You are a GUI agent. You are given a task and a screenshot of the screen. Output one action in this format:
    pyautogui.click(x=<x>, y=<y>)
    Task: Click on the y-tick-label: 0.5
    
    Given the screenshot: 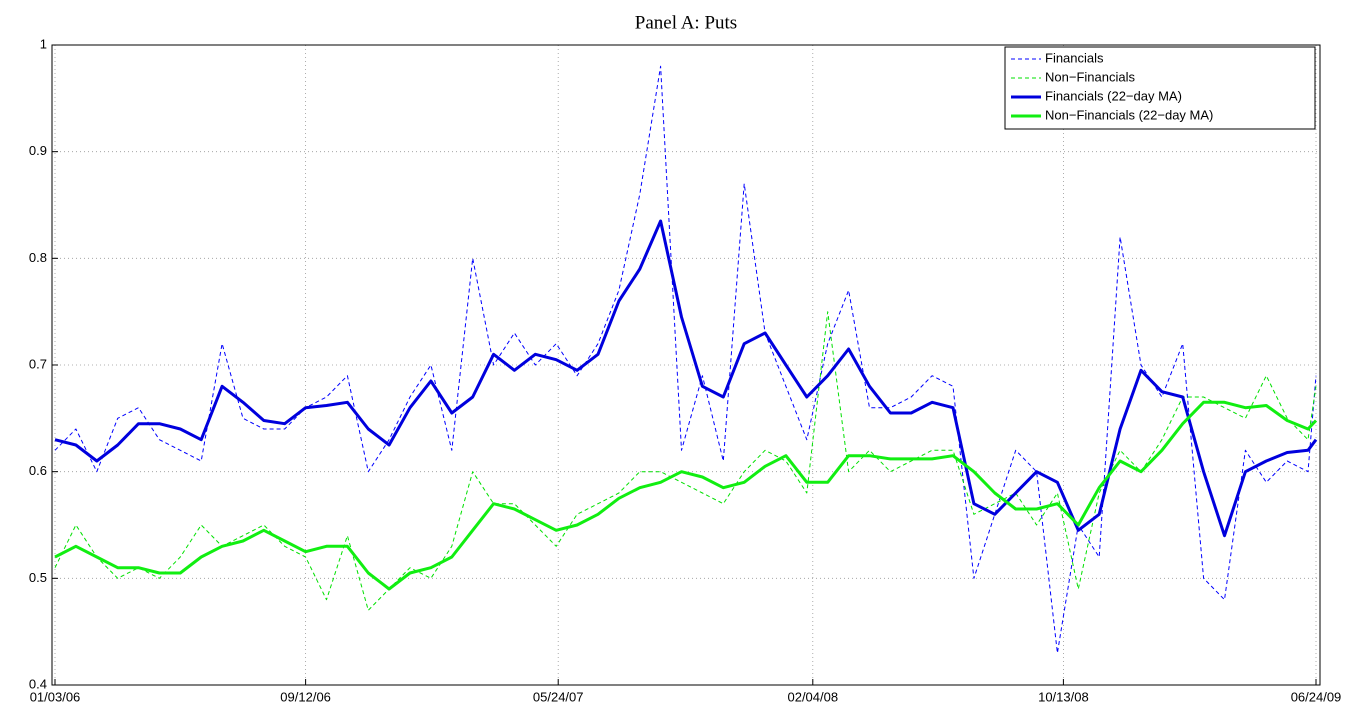 What is the action you would take?
    pyautogui.click(x=38, y=577)
    